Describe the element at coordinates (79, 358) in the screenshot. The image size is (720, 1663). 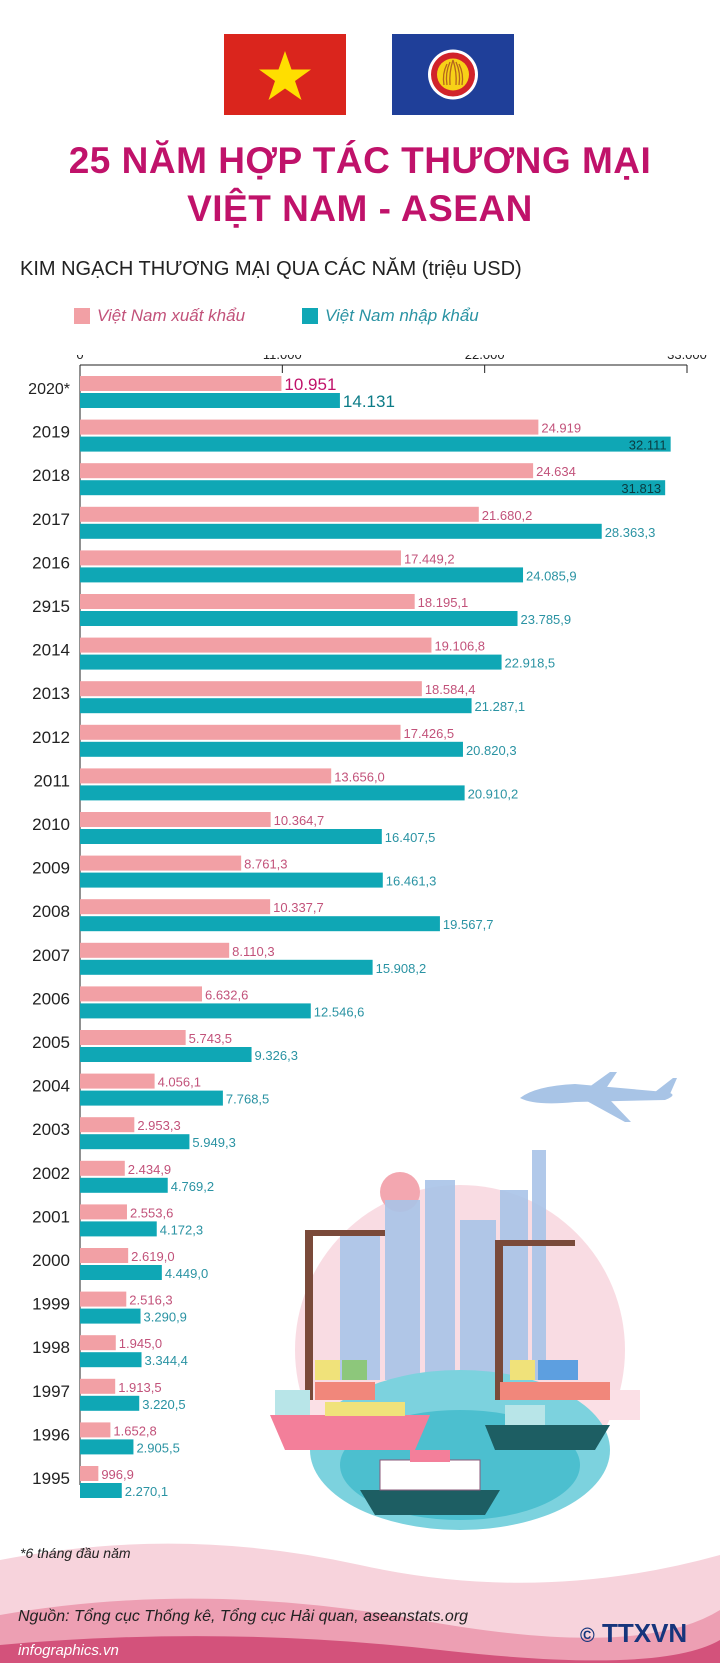
I see `x-tick-label: 0` at that location.